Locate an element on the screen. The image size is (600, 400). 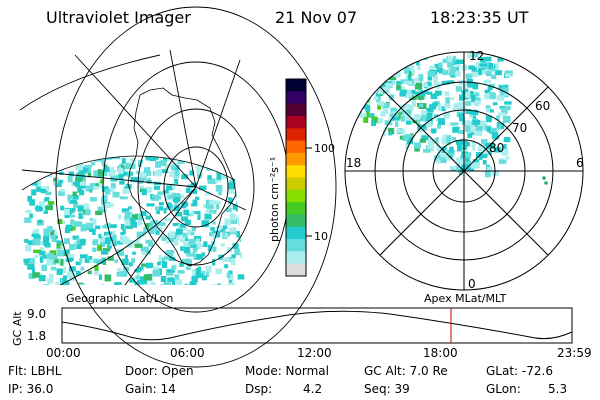
polar-point is located at coordinates (544, 178).